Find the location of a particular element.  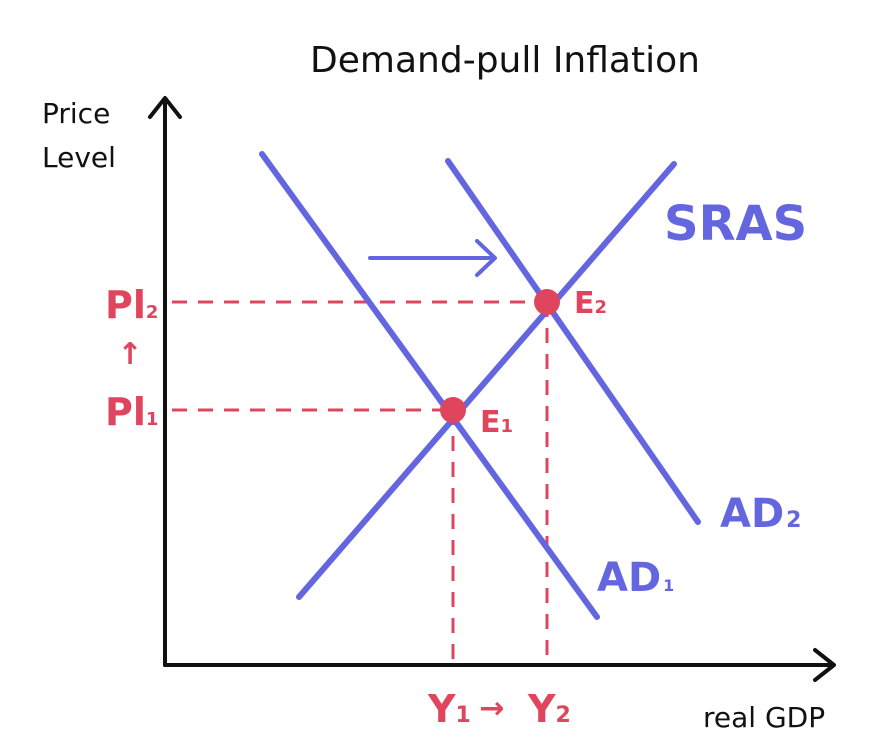

ad1-label: AD 1 is located at coordinates (635, 578).